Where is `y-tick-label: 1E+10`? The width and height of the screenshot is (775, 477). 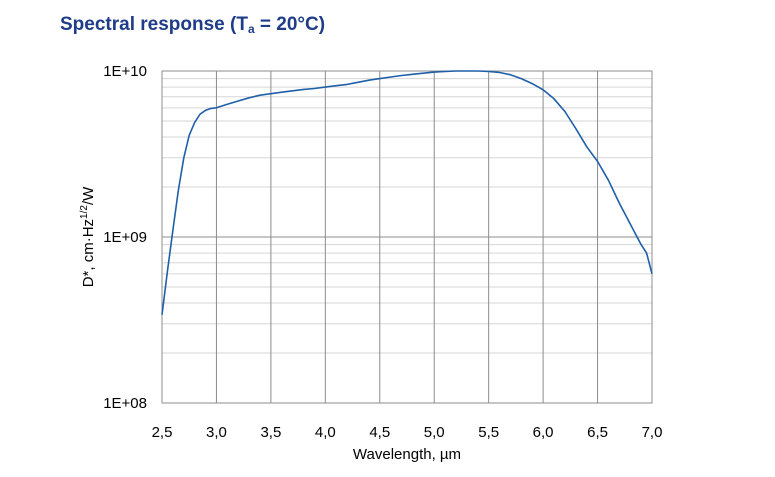
y-tick-label: 1E+10 is located at coordinates (125, 71).